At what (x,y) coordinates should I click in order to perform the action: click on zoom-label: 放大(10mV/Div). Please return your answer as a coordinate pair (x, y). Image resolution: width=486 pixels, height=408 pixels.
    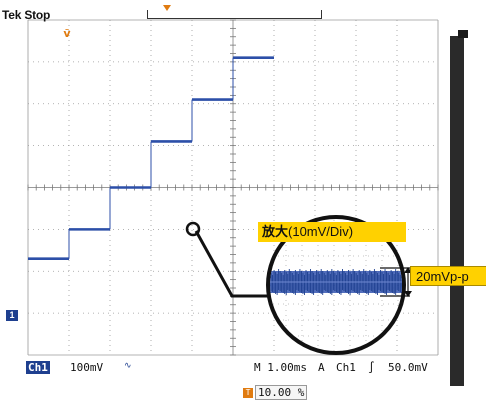
    Looking at the image, I should click on (332, 232).